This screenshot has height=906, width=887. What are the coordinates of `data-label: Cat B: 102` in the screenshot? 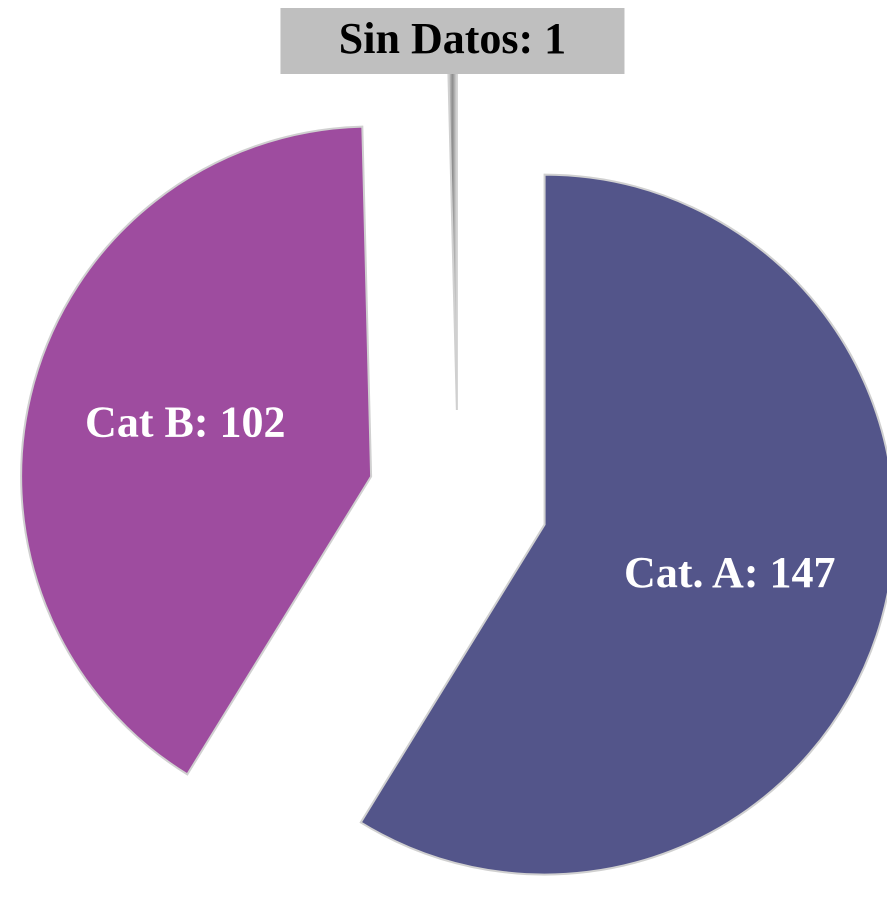 It's located at (185, 421).